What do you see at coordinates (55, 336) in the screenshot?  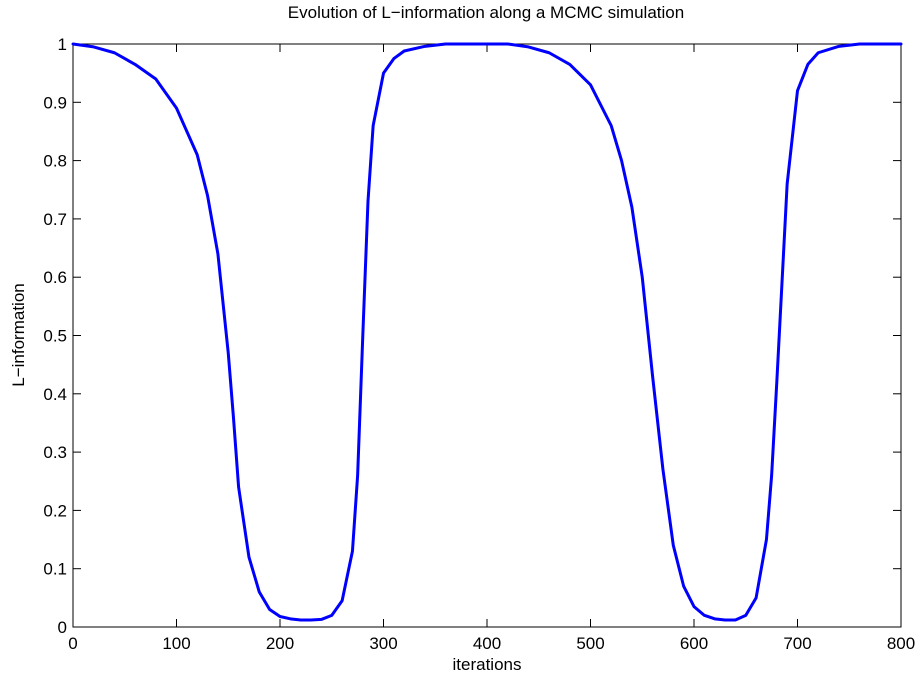 I see `y-tick-label: 0.5` at bounding box center [55, 336].